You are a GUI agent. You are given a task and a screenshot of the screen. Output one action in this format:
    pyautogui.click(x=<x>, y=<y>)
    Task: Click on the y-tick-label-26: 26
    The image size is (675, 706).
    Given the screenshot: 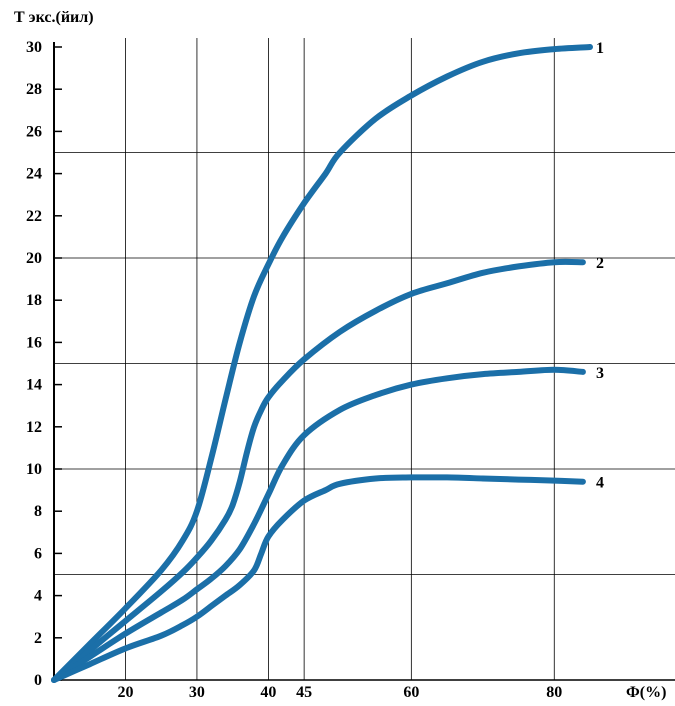 What is the action you would take?
    pyautogui.click(x=34, y=131)
    